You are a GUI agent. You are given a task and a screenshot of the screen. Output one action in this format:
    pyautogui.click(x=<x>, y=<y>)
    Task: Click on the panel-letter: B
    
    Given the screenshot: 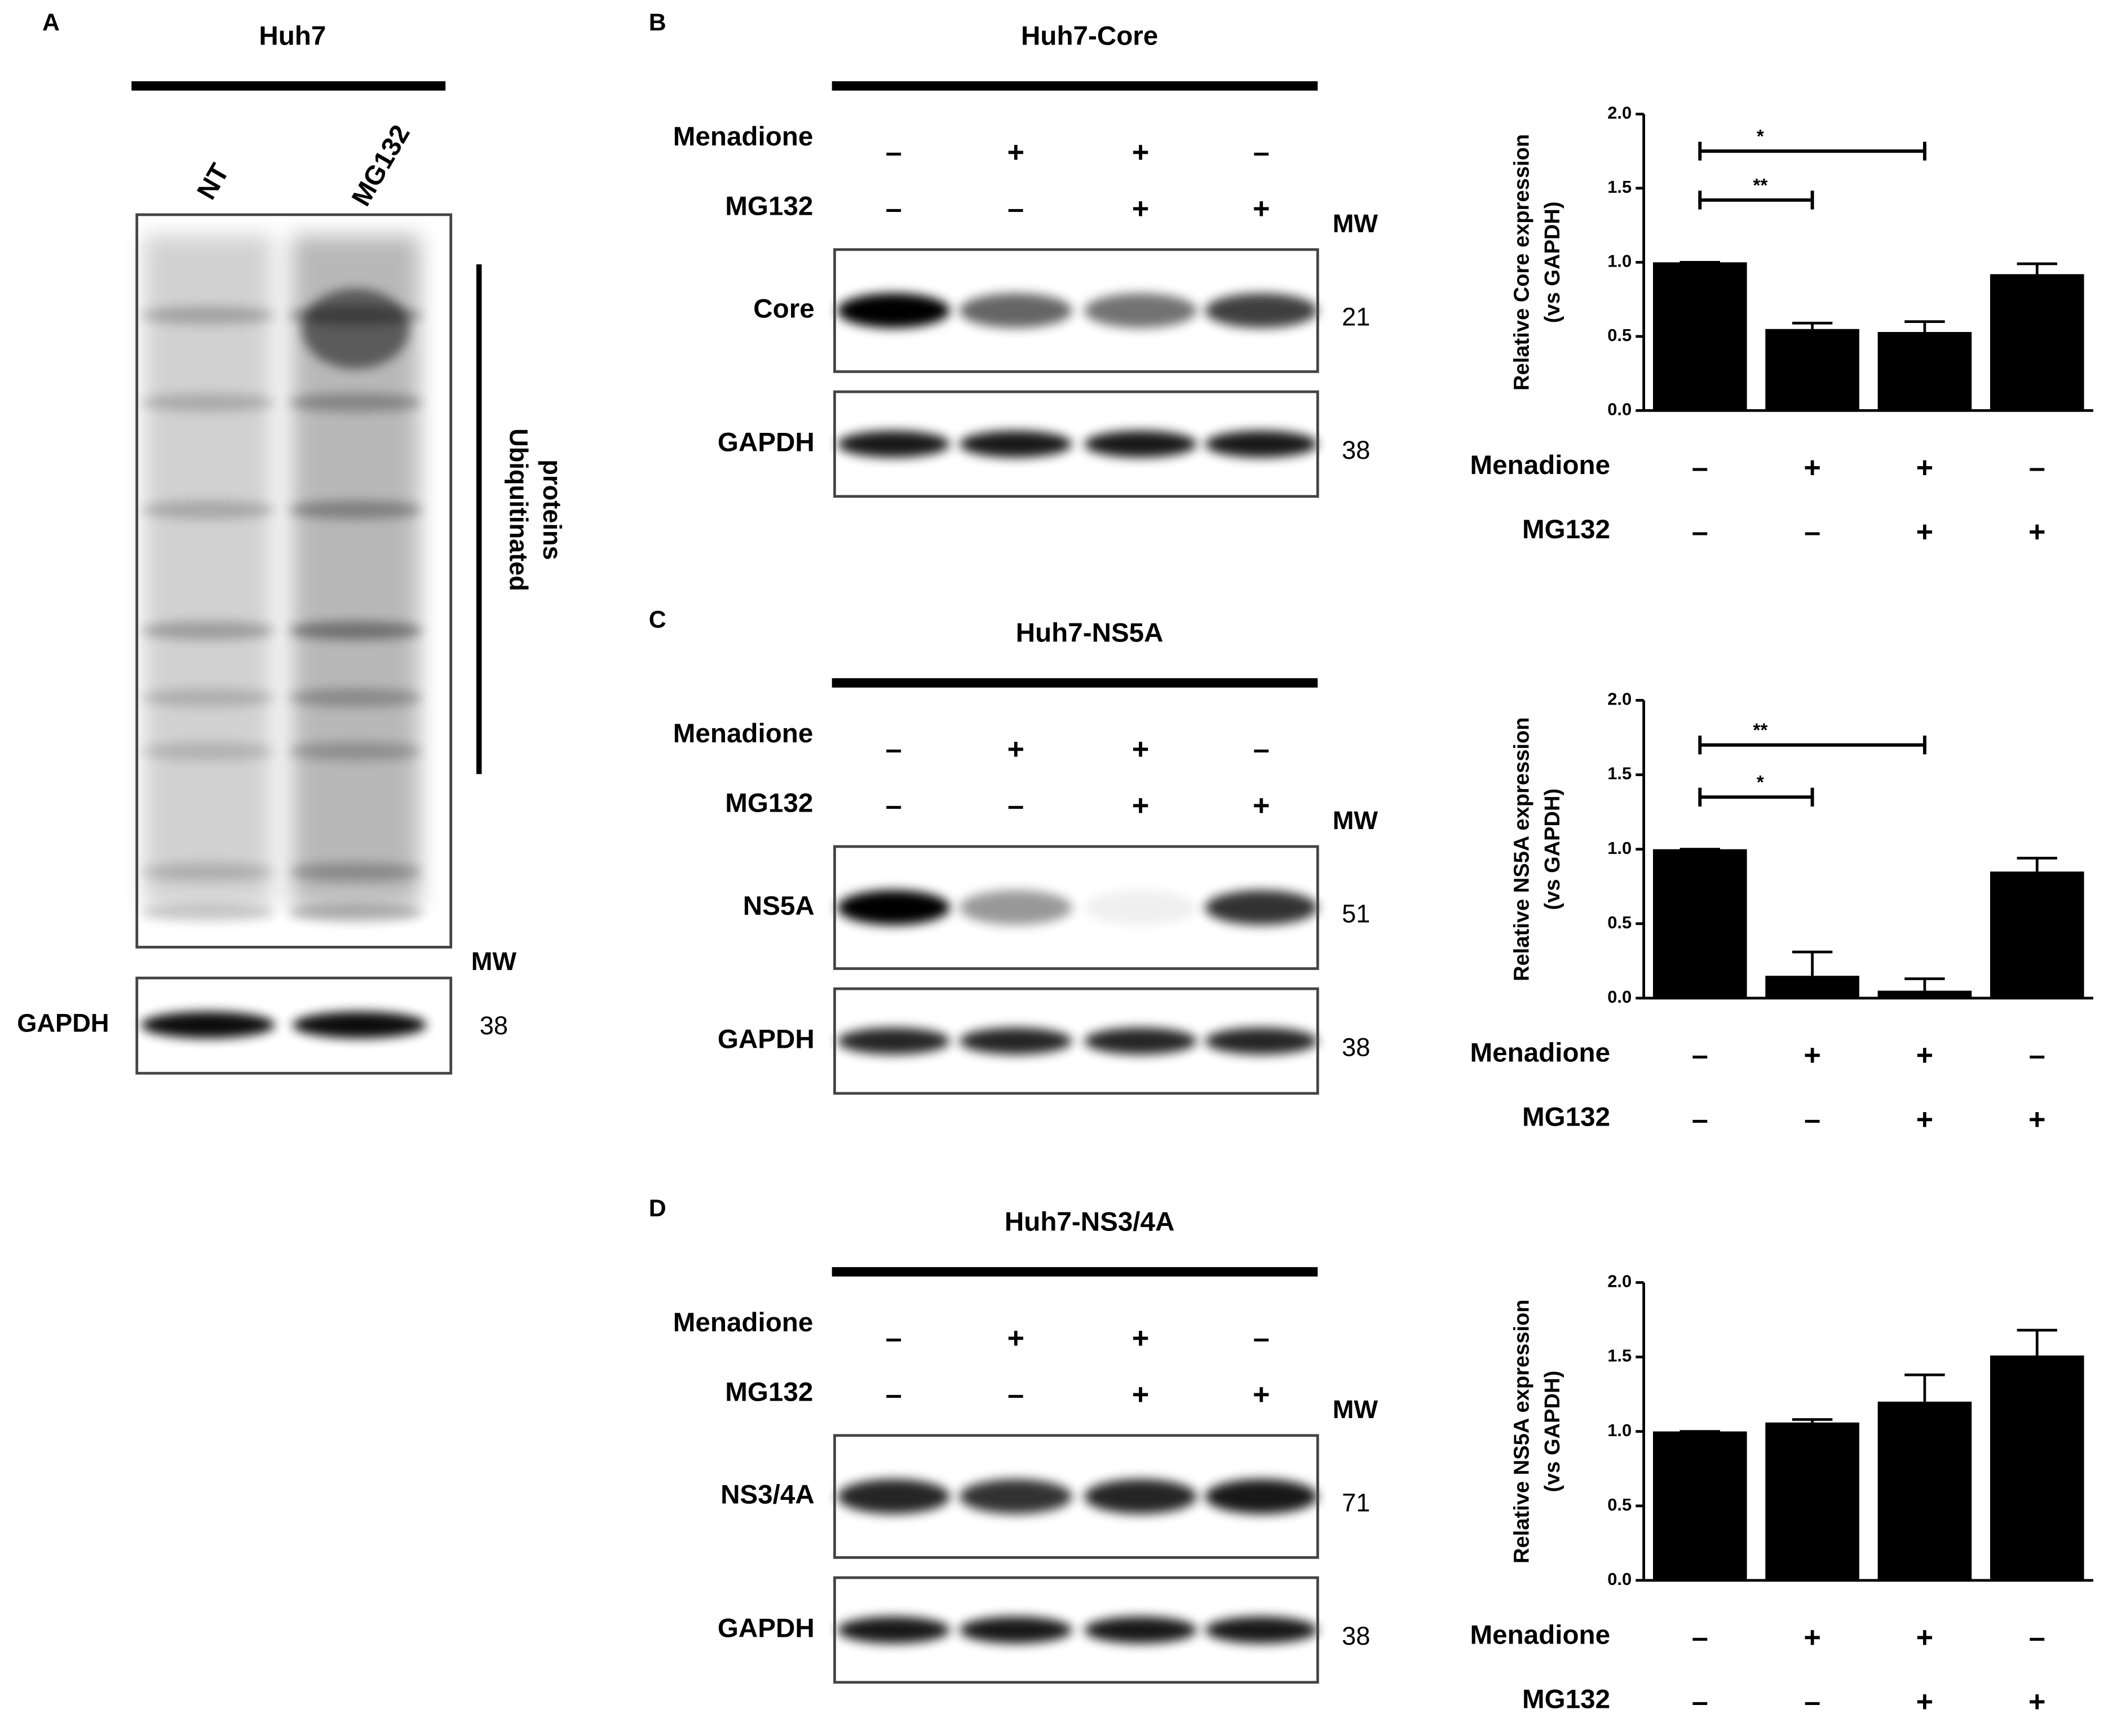 What is the action you would take?
    pyautogui.click(x=657, y=22)
    